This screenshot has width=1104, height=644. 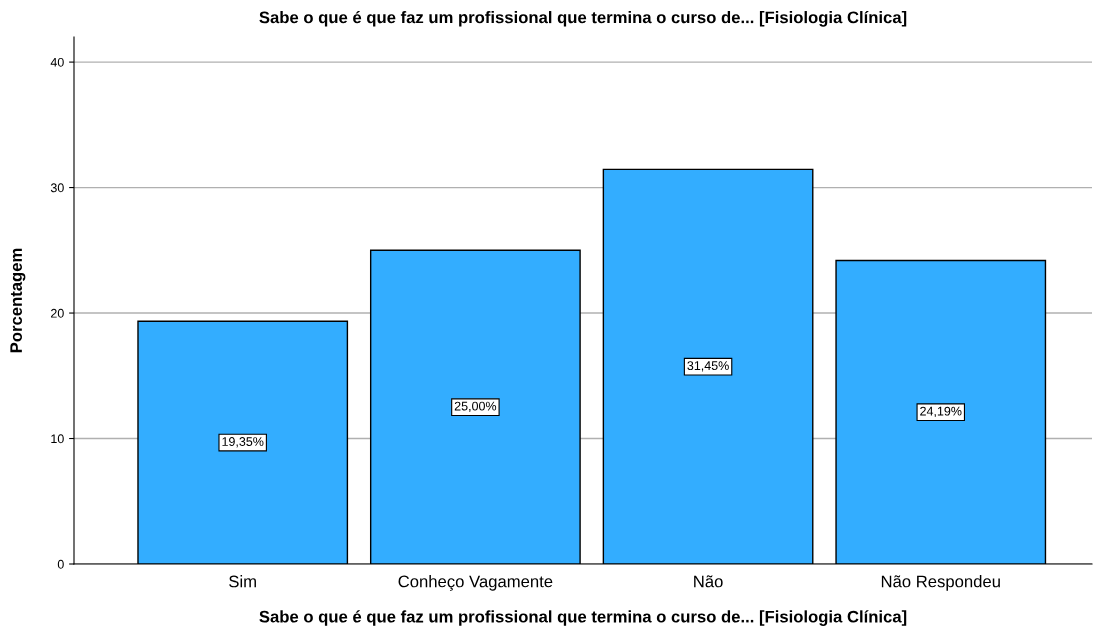 What do you see at coordinates (57, 439) in the screenshot?
I see `y-tick-label: 10` at bounding box center [57, 439].